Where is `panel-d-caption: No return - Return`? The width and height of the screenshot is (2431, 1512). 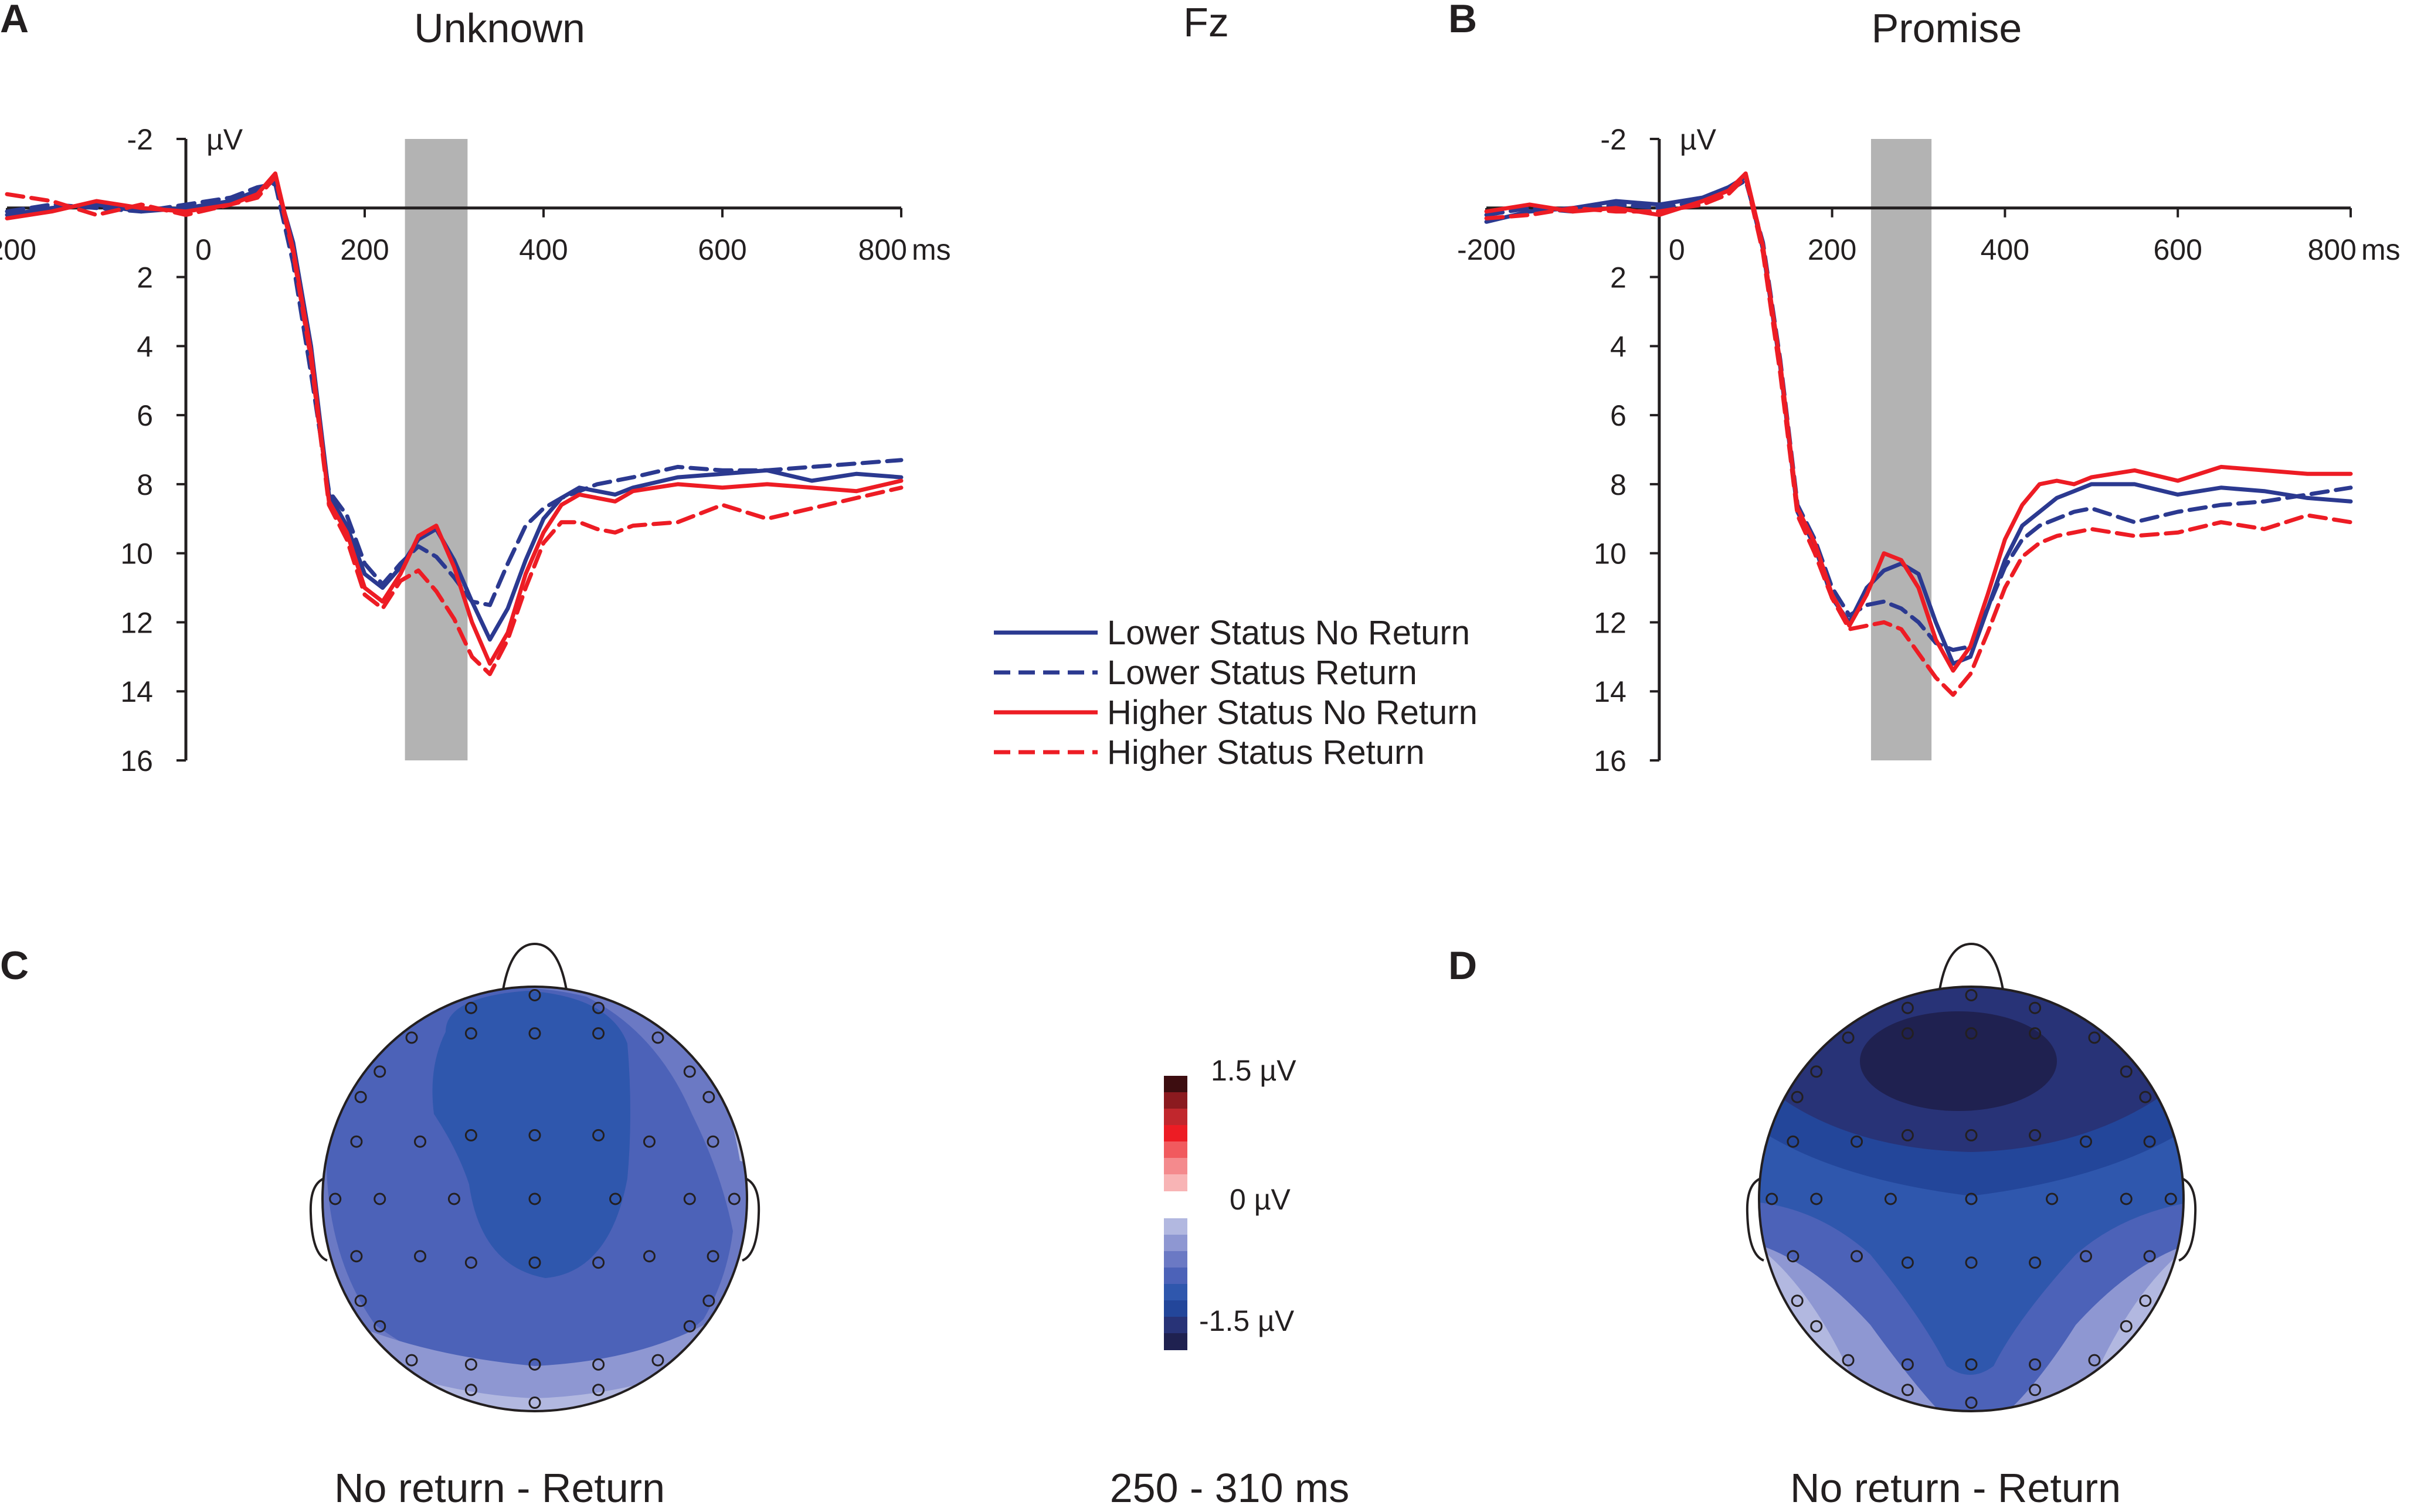
panel-d-caption: No return - Return is located at coordinates (1955, 1488).